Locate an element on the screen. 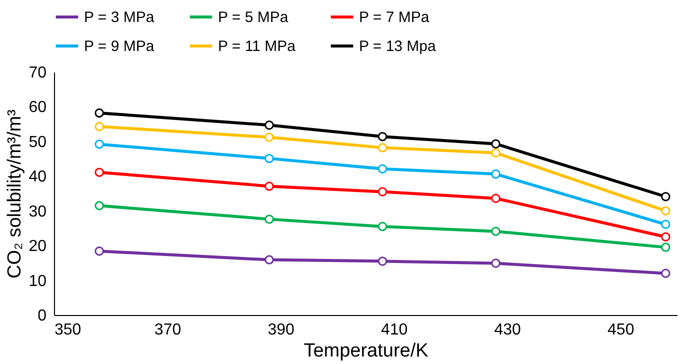 The width and height of the screenshot is (685, 364). x-tick-label: 390 is located at coordinates (281, 330).